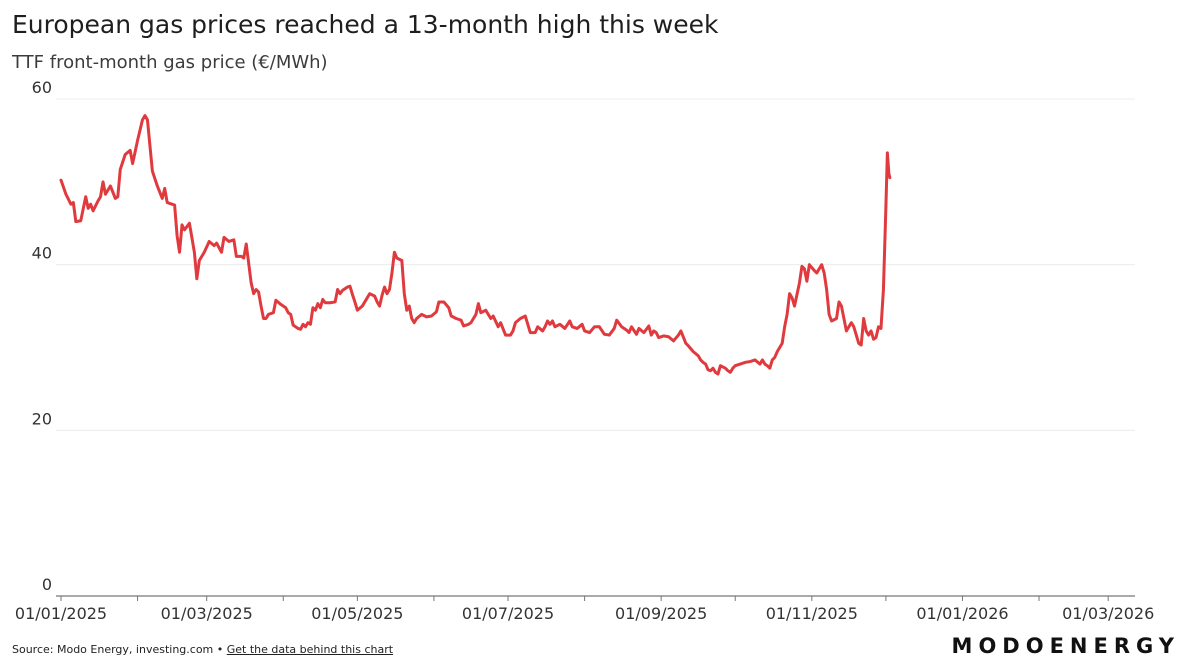 The width and height of the screenshot is (1200, 671). Describe the element at coordinates (1108, 613) in the screenshot. I see `x-tick-label-7: 01/03/2026` at that location.